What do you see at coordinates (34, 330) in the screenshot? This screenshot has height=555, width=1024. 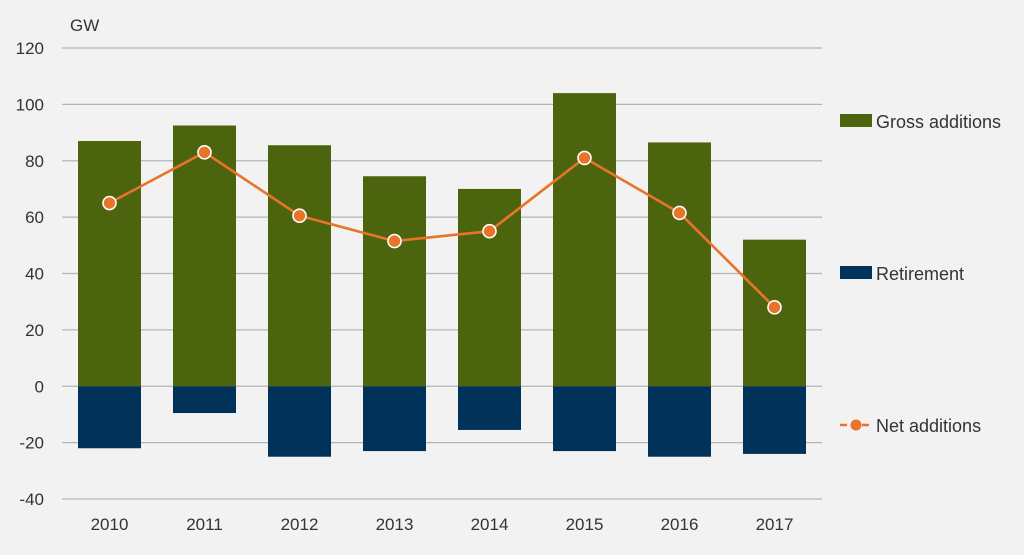 I see `y-tick-label: 20` at bounding box center [34, 330].